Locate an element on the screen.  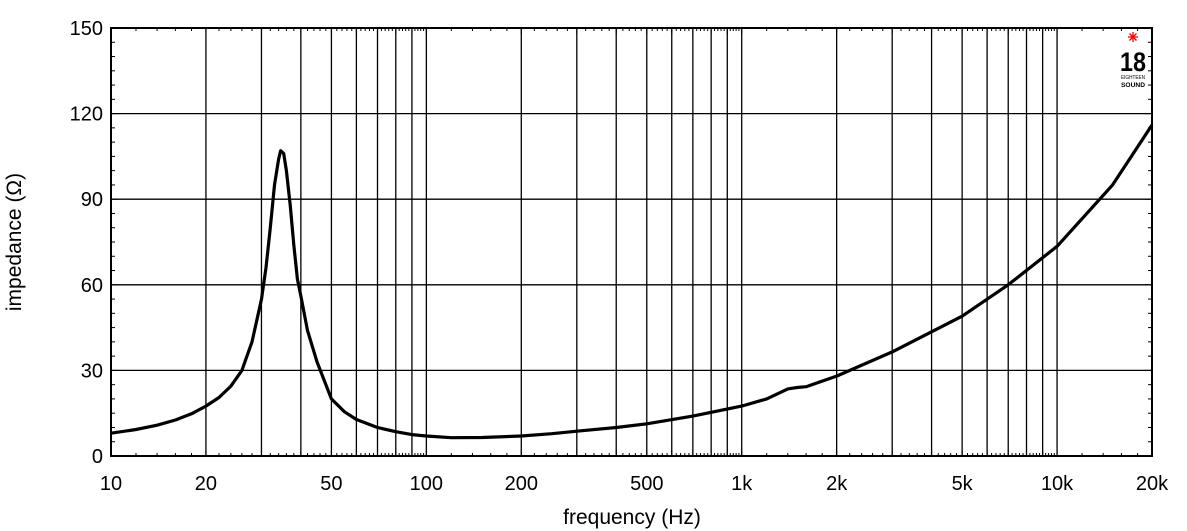
x-tick-label: 500 is located at coordinates (646, 484).